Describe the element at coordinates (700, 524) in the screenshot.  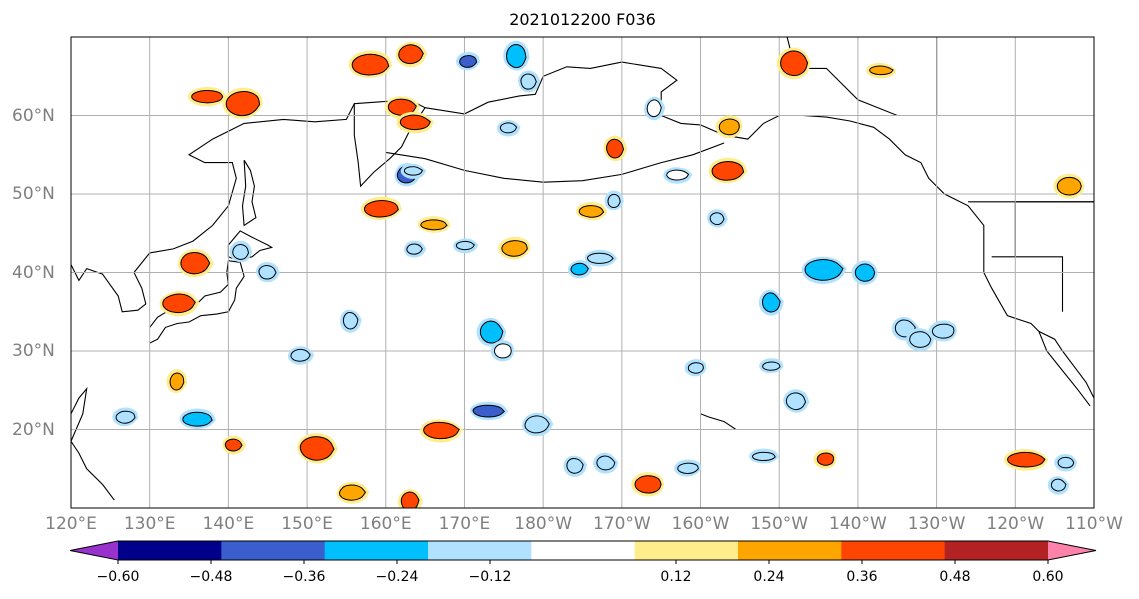
I see `lon-tick-label: 160°W` at that location.